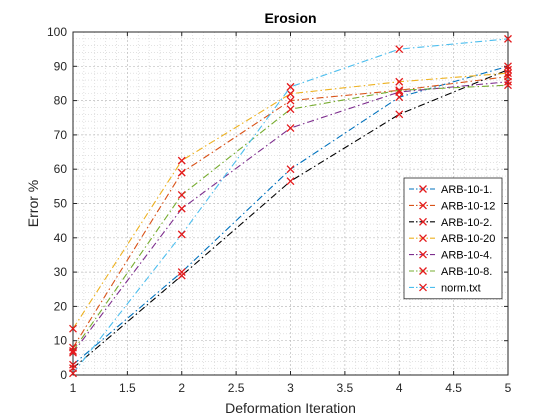 This screenshot has width=560, height=420. What do you see at coordinates (61, 341) in the screenshot?
I see `y-tick-label: 10` at bounding box center [61, 341].